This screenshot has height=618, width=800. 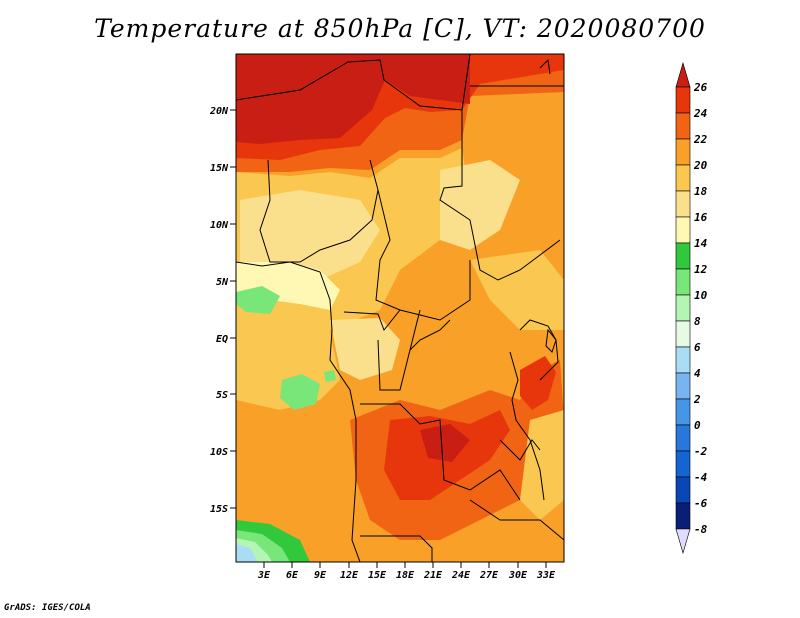 What do you see at coordinates (516, 520) in the screenshot?
I see `border-zambia-zimbabwe` at bounding box center [516, 520].